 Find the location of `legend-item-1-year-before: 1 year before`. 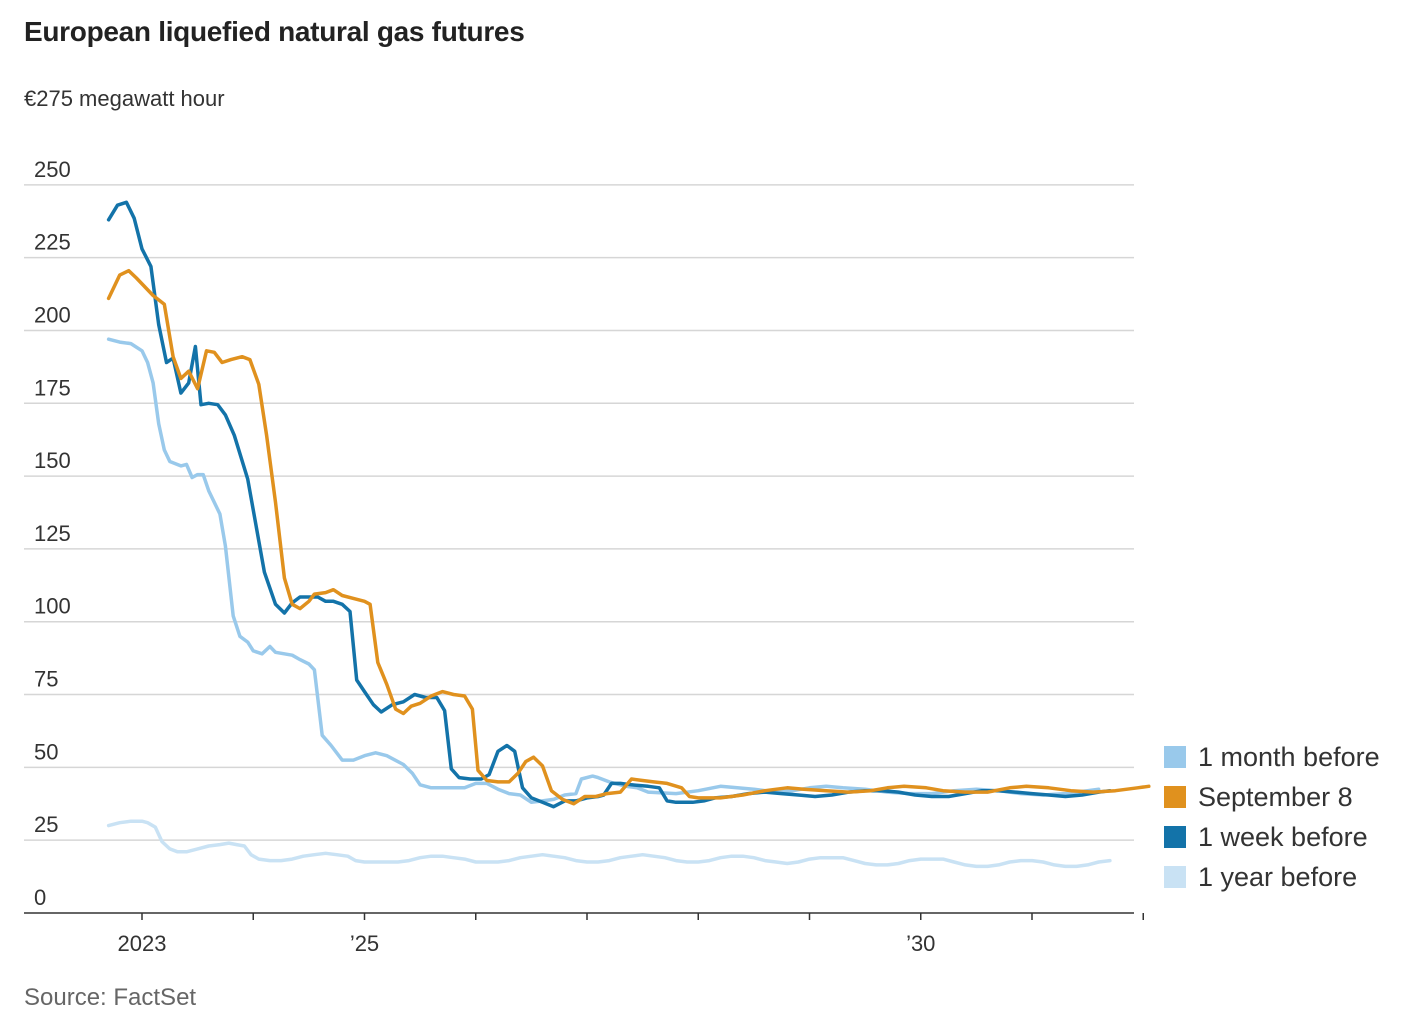

legend-item-1-year-before: 1 year before is located at coordinates (1272, 877).